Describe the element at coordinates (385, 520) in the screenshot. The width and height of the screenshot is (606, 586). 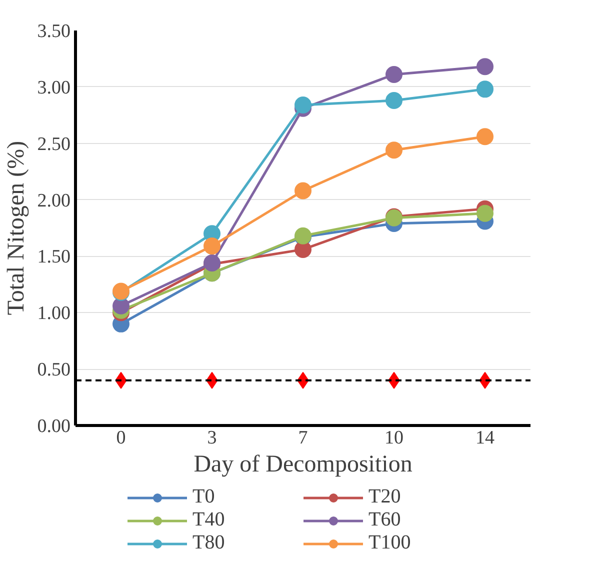
I see `legend-label: T60` at that location.